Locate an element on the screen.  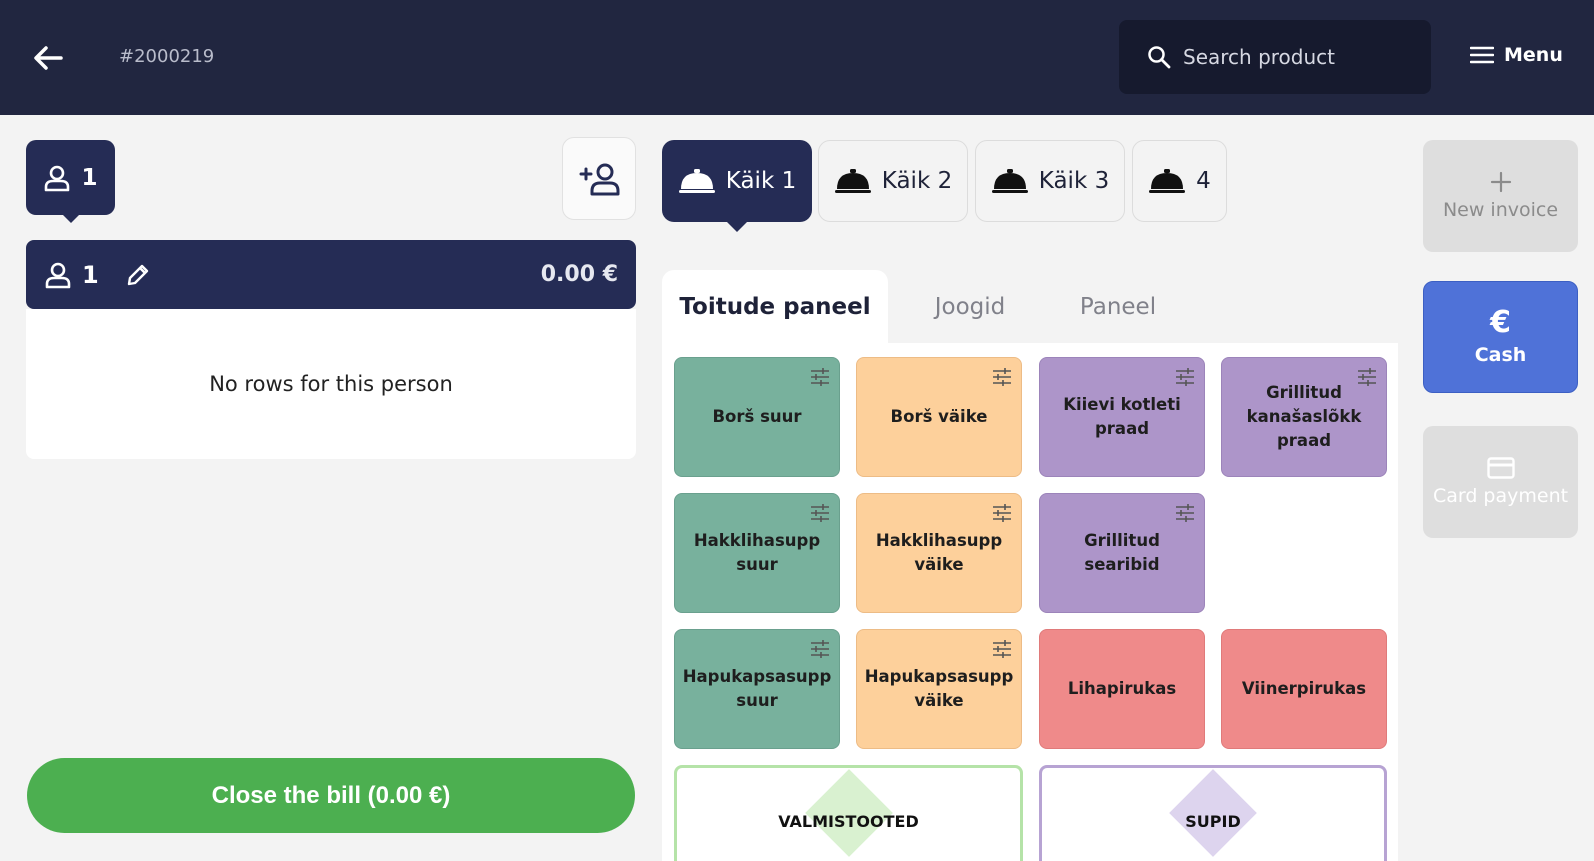
product-tile: Viinerpirukas is located at coordinates (1304, 689).